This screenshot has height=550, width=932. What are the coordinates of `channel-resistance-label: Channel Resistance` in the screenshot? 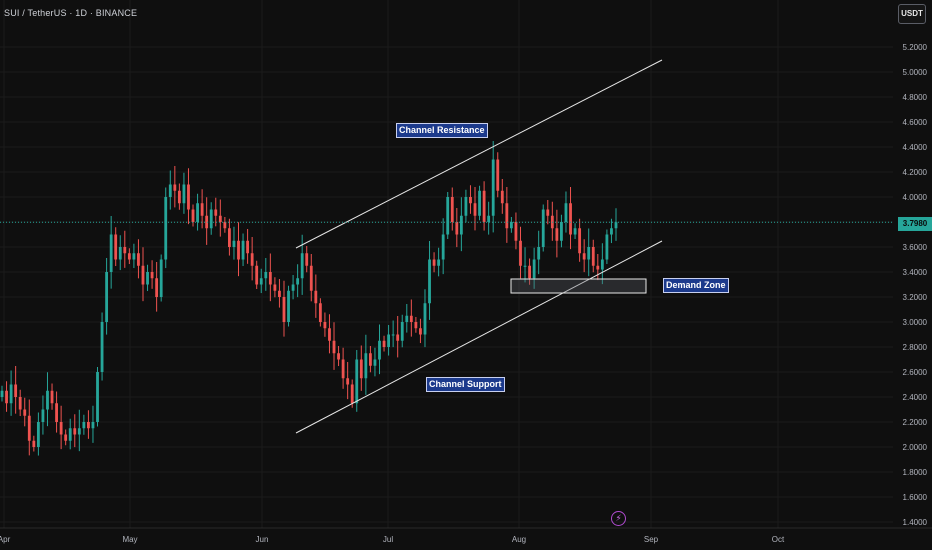 It's located at (442, 130).